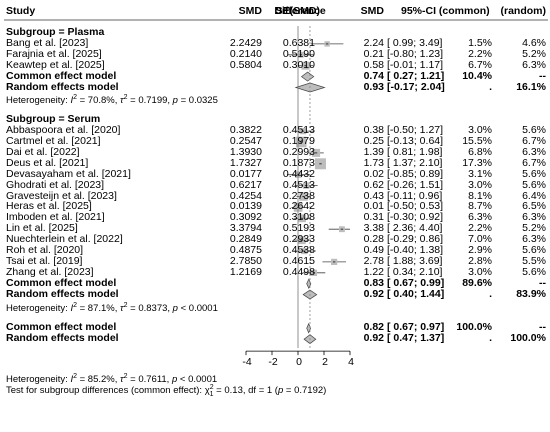 This screenshot has width=550, height=432. I want to click on column-header-ci-common: 95%-CI (common), so click(445, 11).